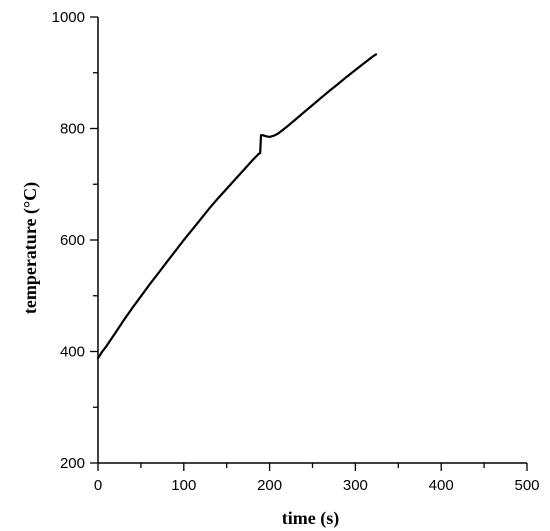 Image resolution: width=550 pixels, height=531 pixels. What do you see at coordinates (98, 485) in the screenshot?
I see `x-tick-label: 0` at bounding box center [98, 485].